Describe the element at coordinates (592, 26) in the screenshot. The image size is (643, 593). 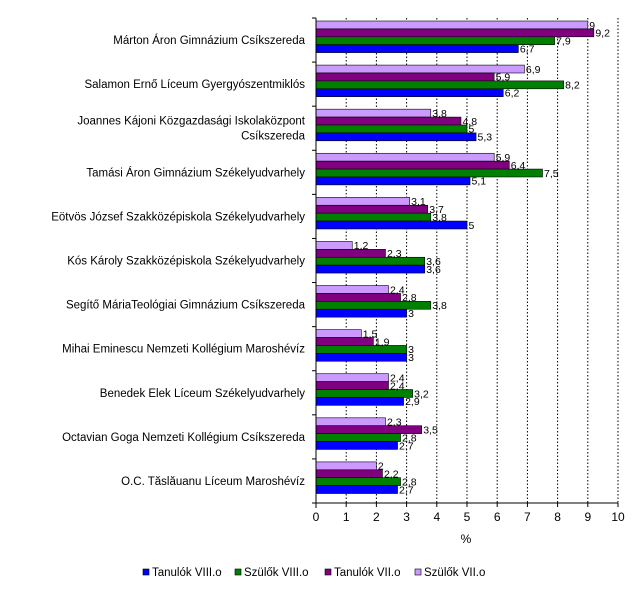
I see `data-label: 9` at that location.